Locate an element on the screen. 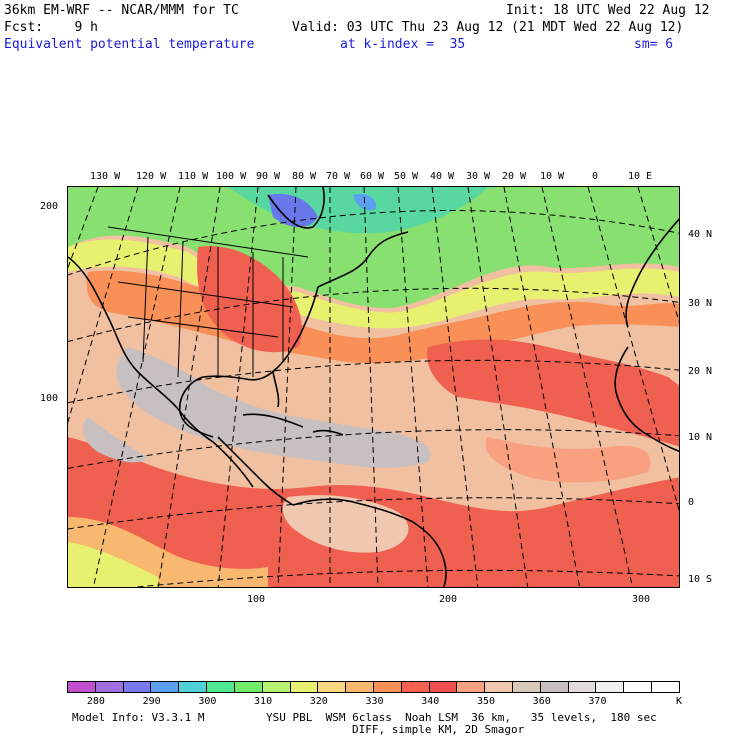  lon-label: 40 W is located at coordinates (442, 176).